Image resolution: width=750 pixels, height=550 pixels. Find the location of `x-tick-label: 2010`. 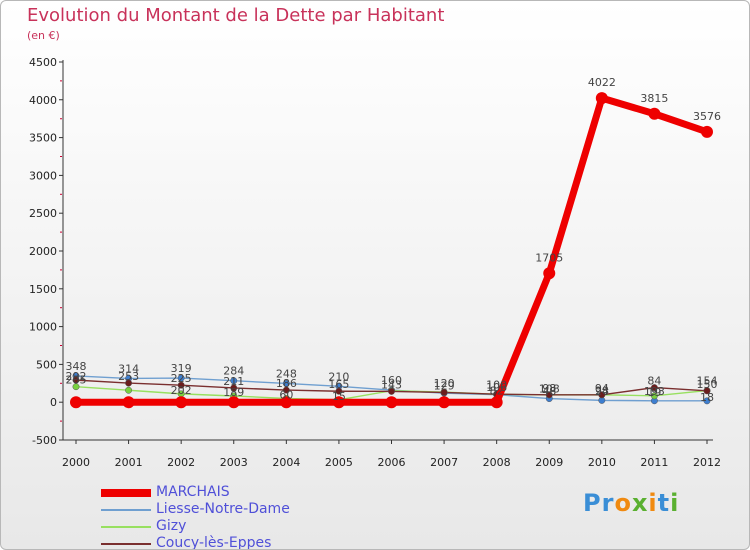

x-tick-label: 2010 is located at coordinates (602, 462).